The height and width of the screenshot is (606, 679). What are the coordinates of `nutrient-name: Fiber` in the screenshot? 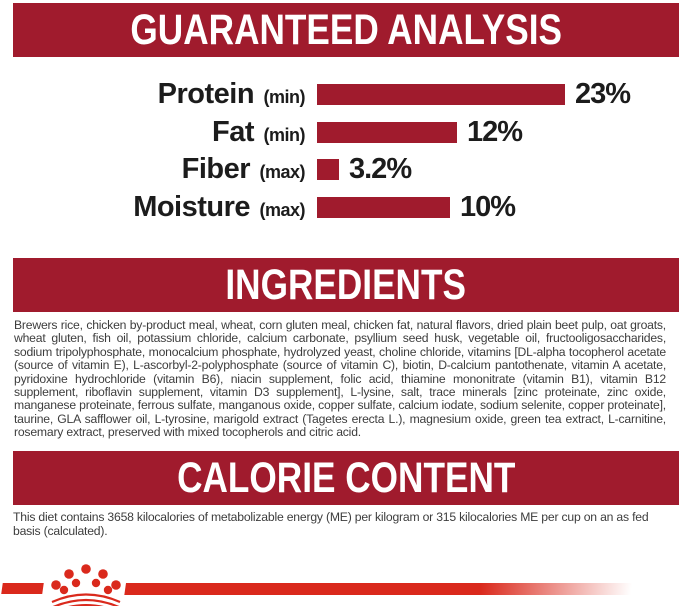 It's located at (216, 169).